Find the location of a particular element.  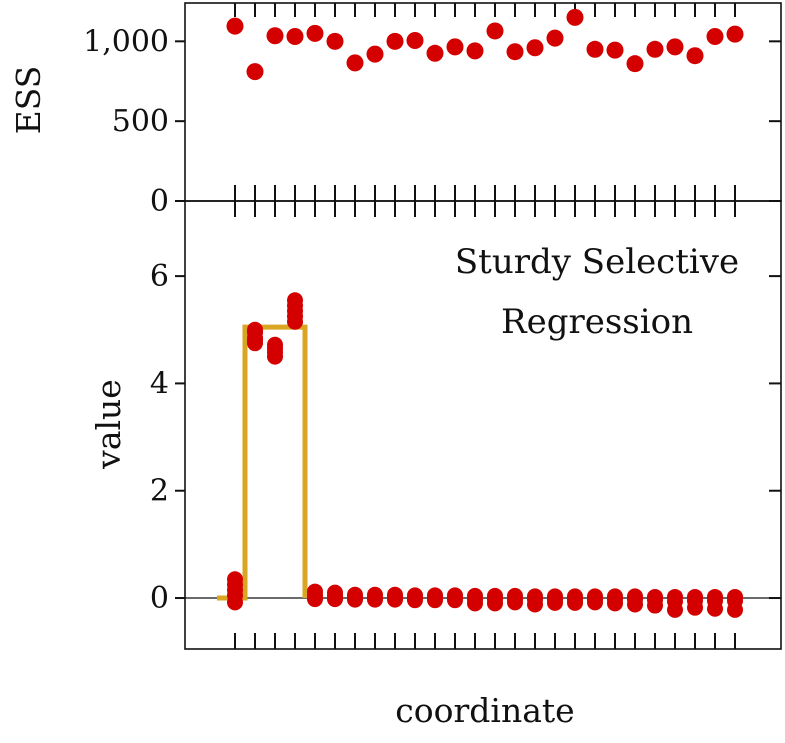

value-y-tick-label: 6 is located at coordinates (159, 276).